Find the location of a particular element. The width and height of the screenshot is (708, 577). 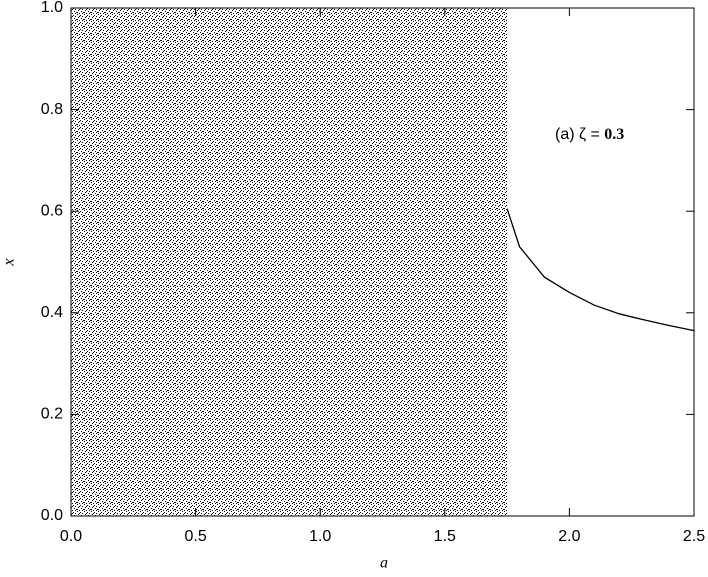

y-tick-label: 0.2 is located at coordinates (52, 414).